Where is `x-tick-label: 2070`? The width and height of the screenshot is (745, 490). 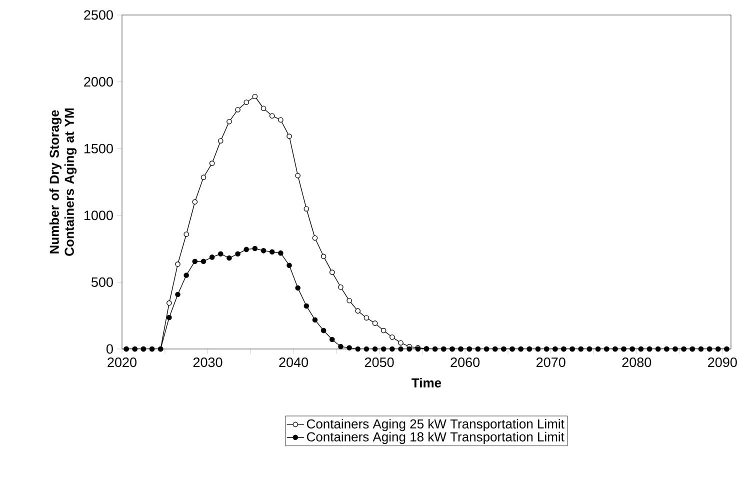 x-tick-label: 2070 is located at coordinates (551, 363).